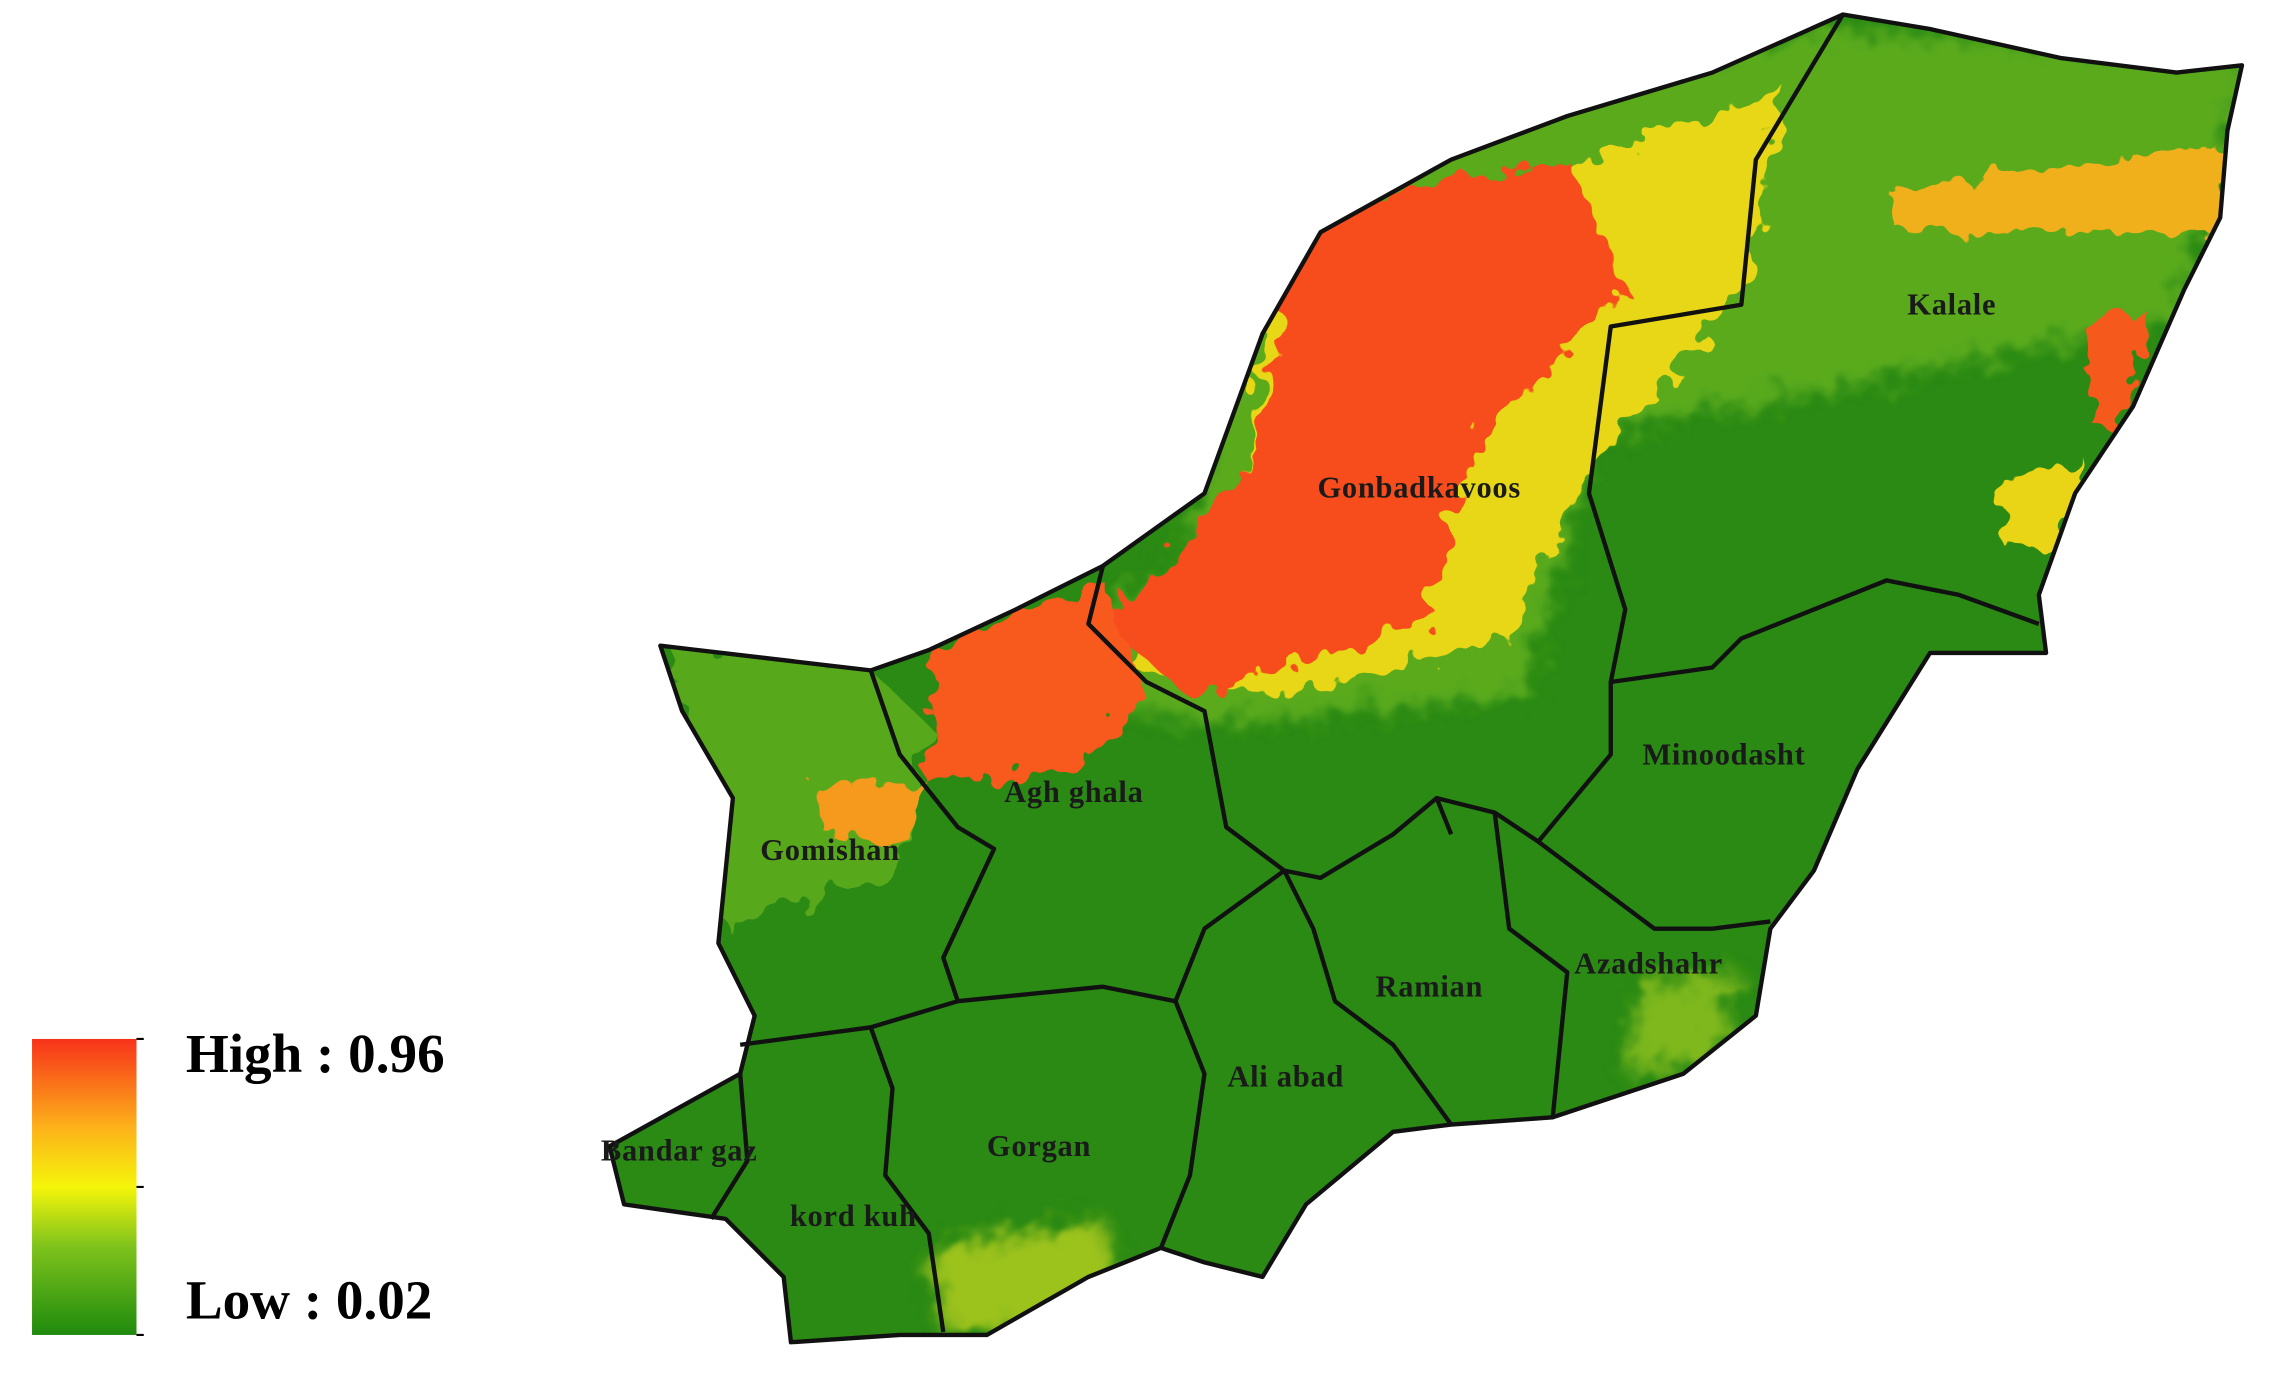 The image size is (2274, 1393). What do you see at coordinates (84, 1186) in the screenshot?
I see `legend-ramp` at bounding box center [84, 1186].